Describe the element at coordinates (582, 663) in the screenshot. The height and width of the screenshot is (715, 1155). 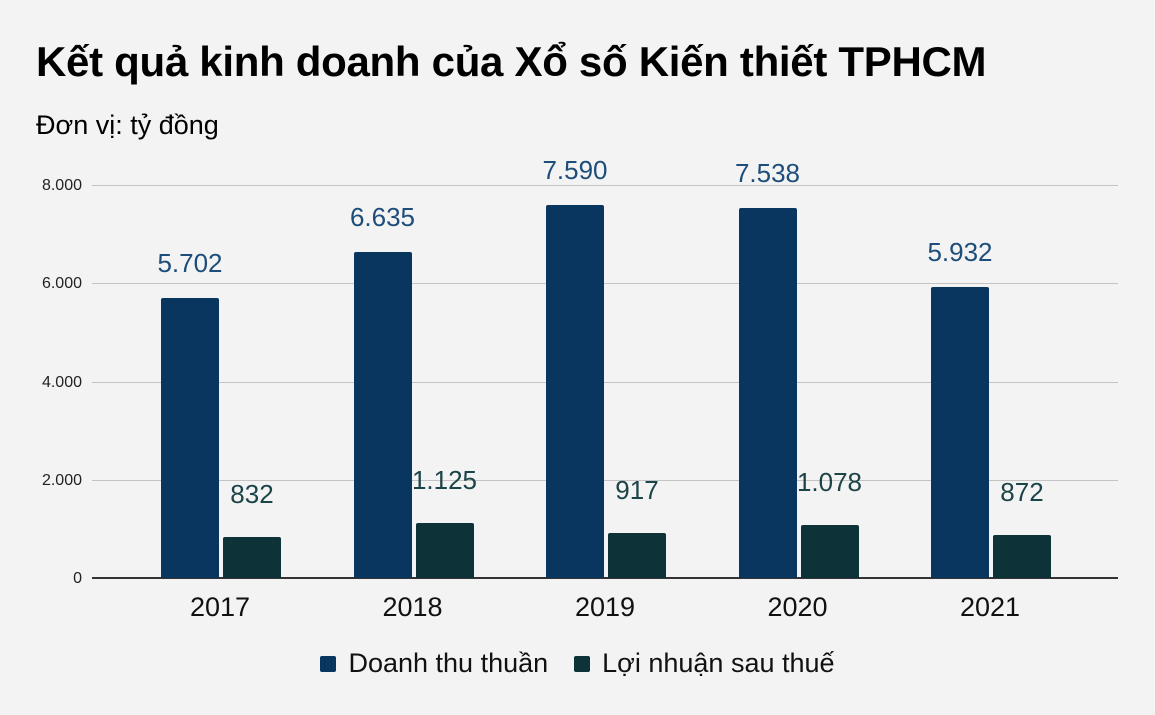
I see `legend-swatch-profit` at that location.